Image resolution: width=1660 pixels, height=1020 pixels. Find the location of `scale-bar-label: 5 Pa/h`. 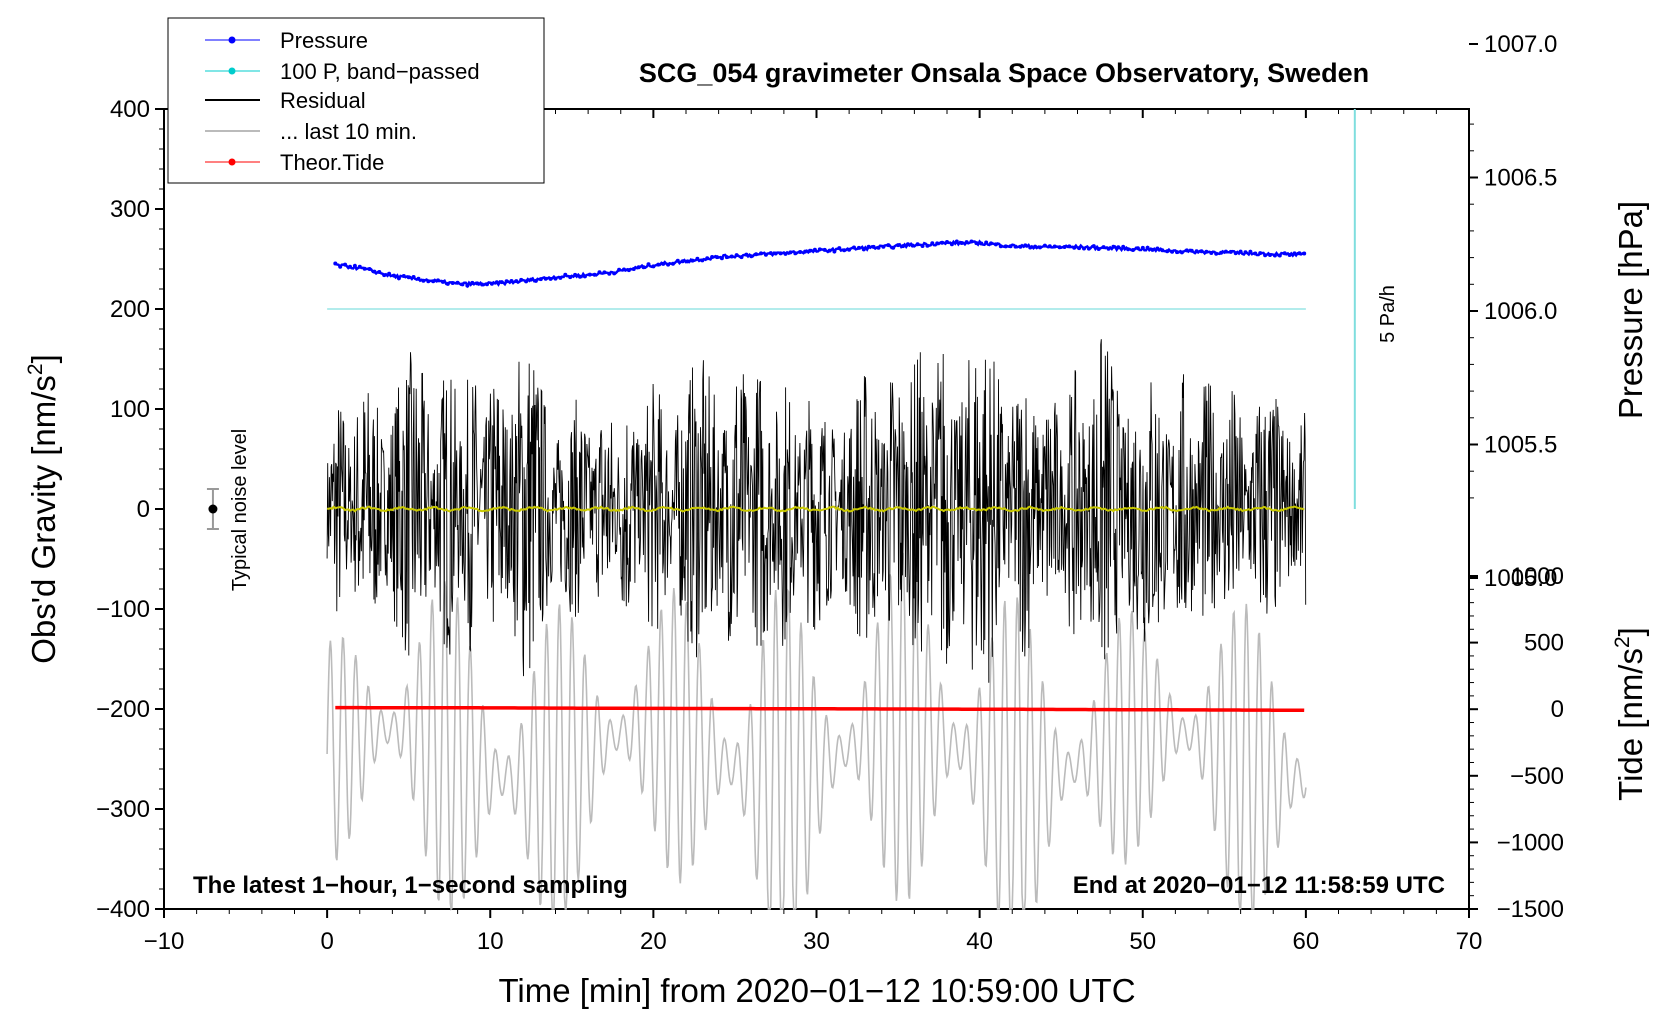

scale-bar-label: 5 Pa/h is located at coordinates (1388, 314).